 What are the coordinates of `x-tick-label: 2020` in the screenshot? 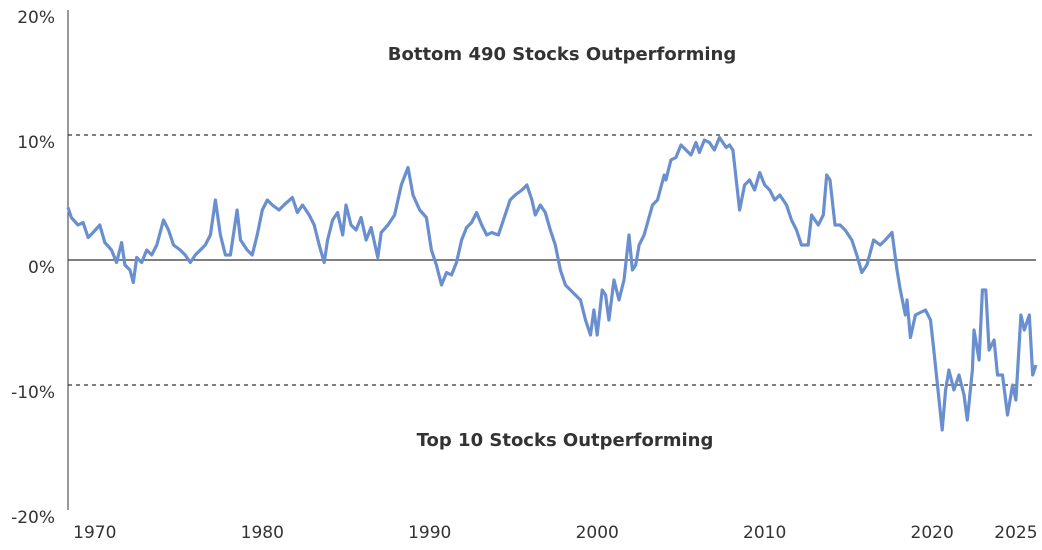 It's located at (932, 533).